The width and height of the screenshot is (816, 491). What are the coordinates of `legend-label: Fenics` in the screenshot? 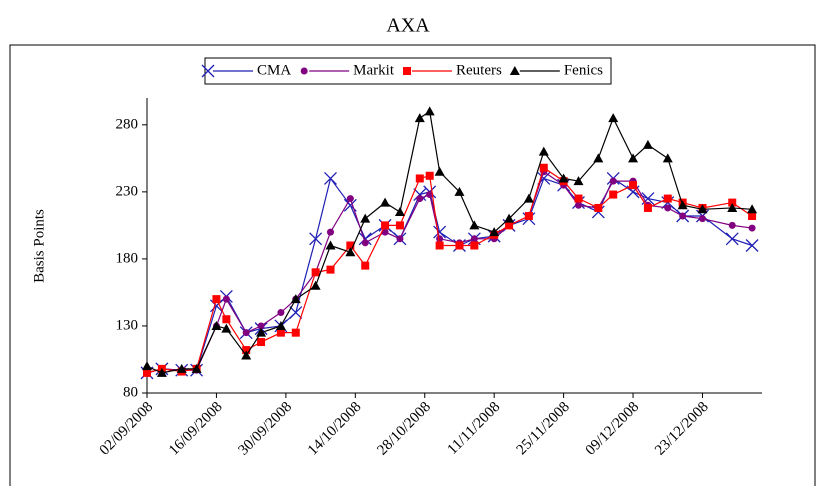 It's located at (583, 70).